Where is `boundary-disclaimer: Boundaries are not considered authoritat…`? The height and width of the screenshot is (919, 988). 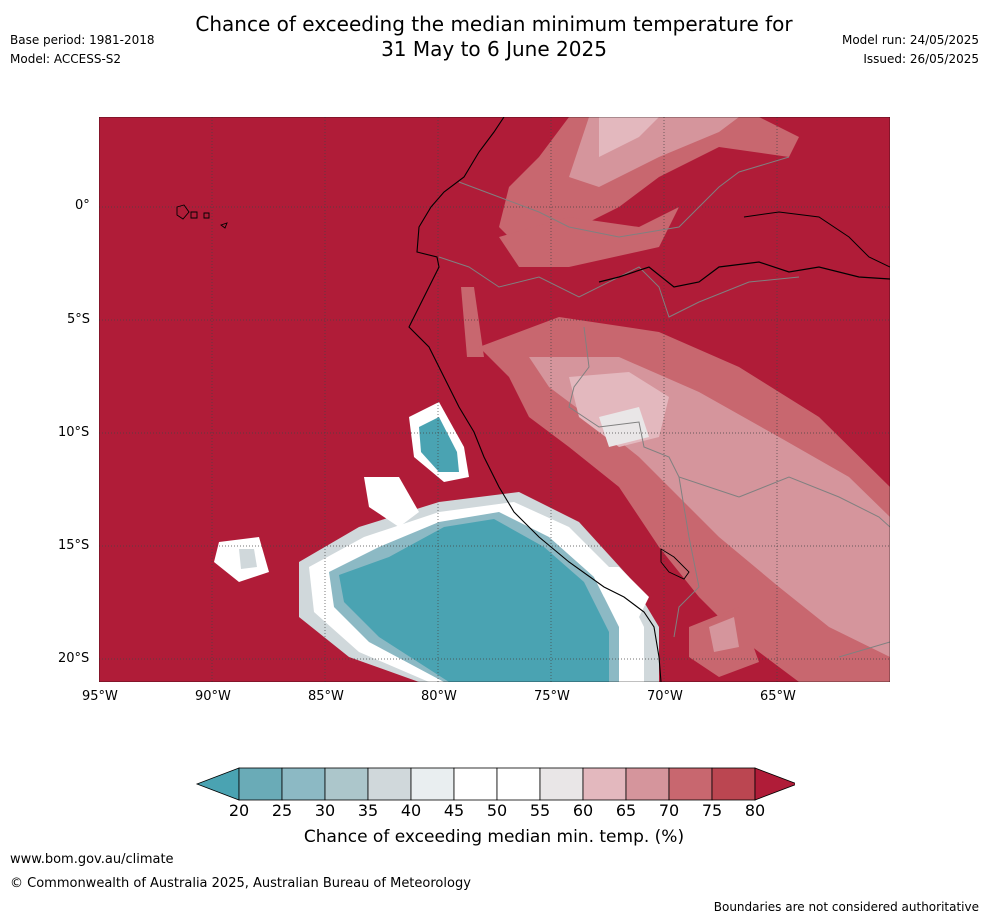 boundary-disclaimer: Boundaries are not considered authoritat… is located at coordinates (846, 907).